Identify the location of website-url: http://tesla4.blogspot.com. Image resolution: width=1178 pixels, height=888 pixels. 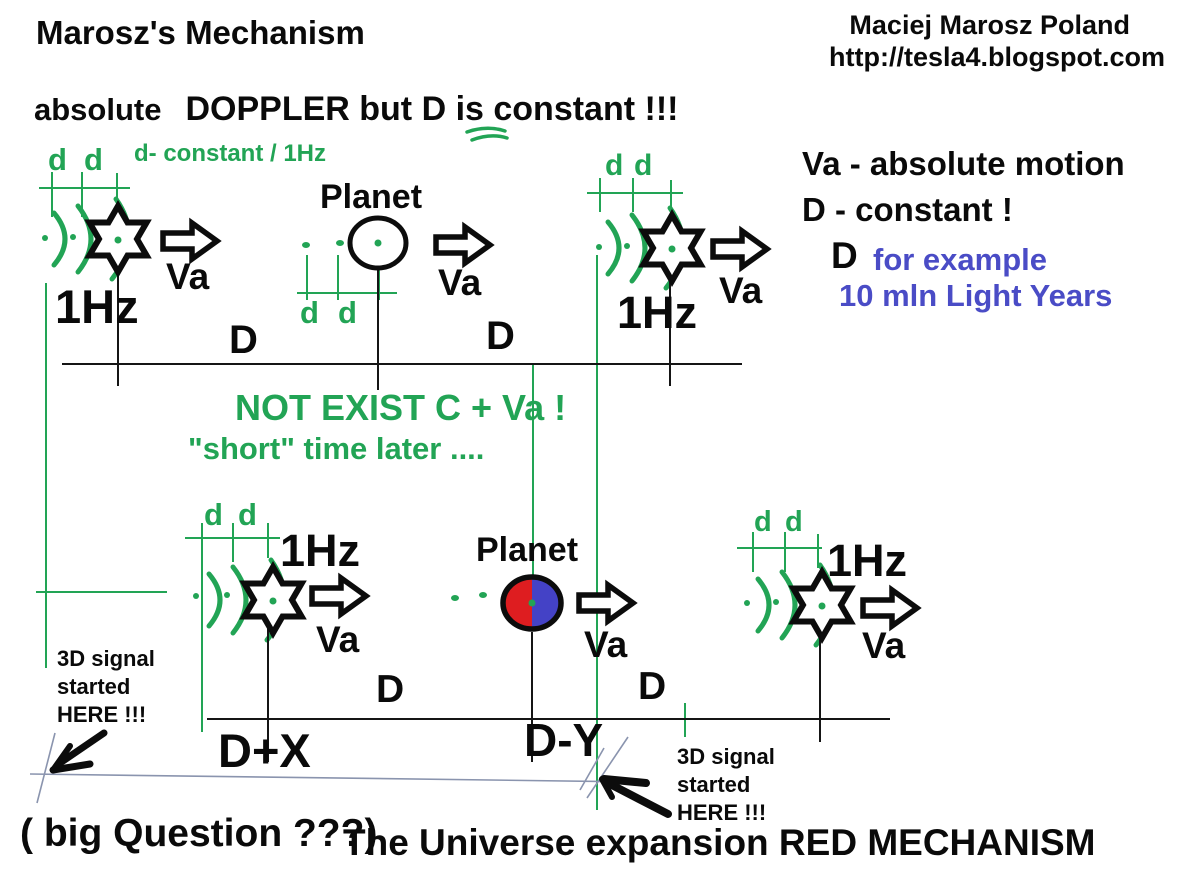
(996, 57).